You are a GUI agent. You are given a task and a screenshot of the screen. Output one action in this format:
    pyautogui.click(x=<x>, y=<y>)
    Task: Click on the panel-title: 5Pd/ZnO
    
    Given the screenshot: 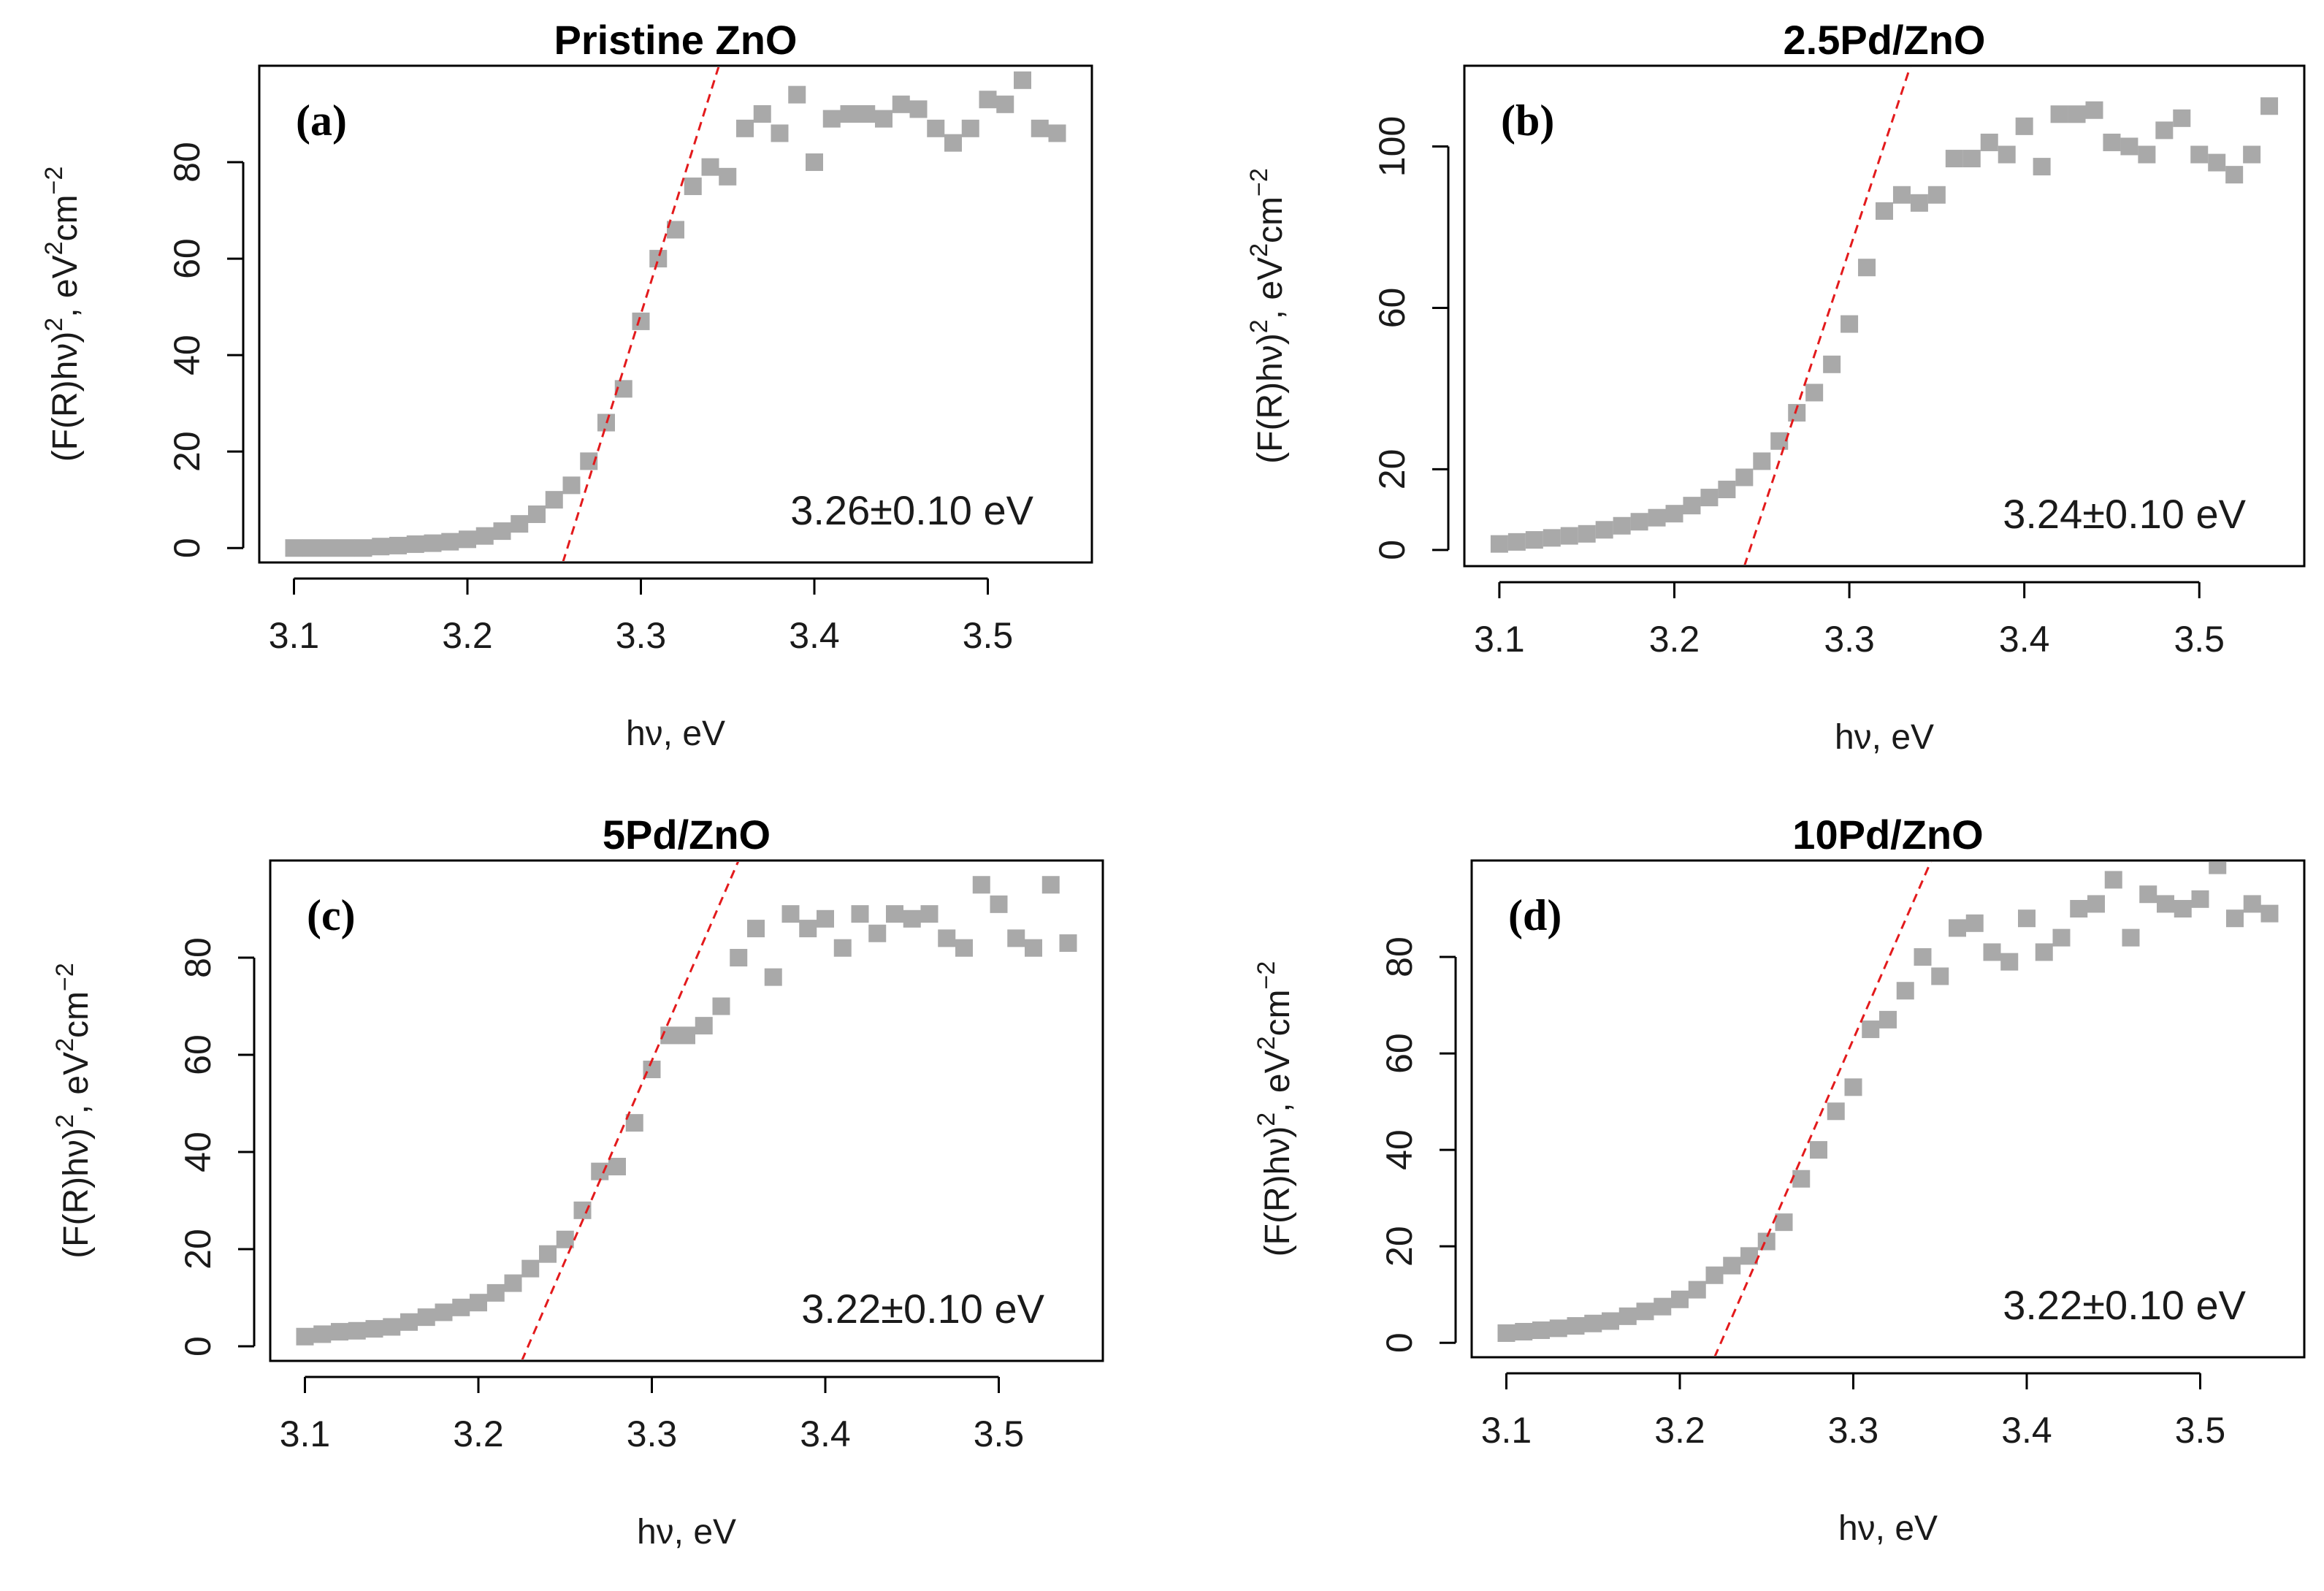 What is the action you would take?
    pyautogui.click(x=687, y=835)
    